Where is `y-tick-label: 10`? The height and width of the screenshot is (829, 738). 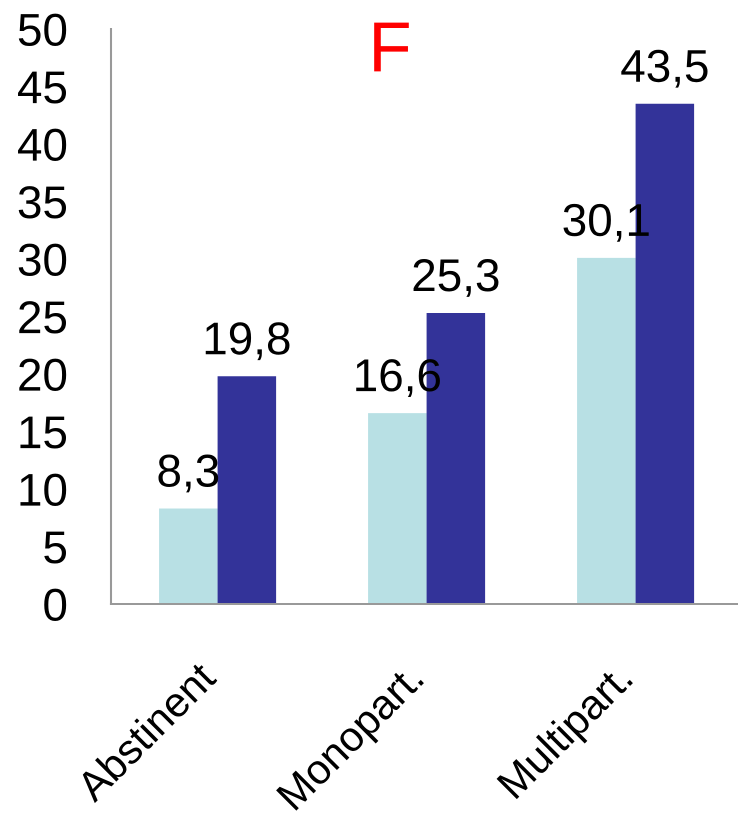
y-tick-label: 10 is located at coordinates (43, 490).